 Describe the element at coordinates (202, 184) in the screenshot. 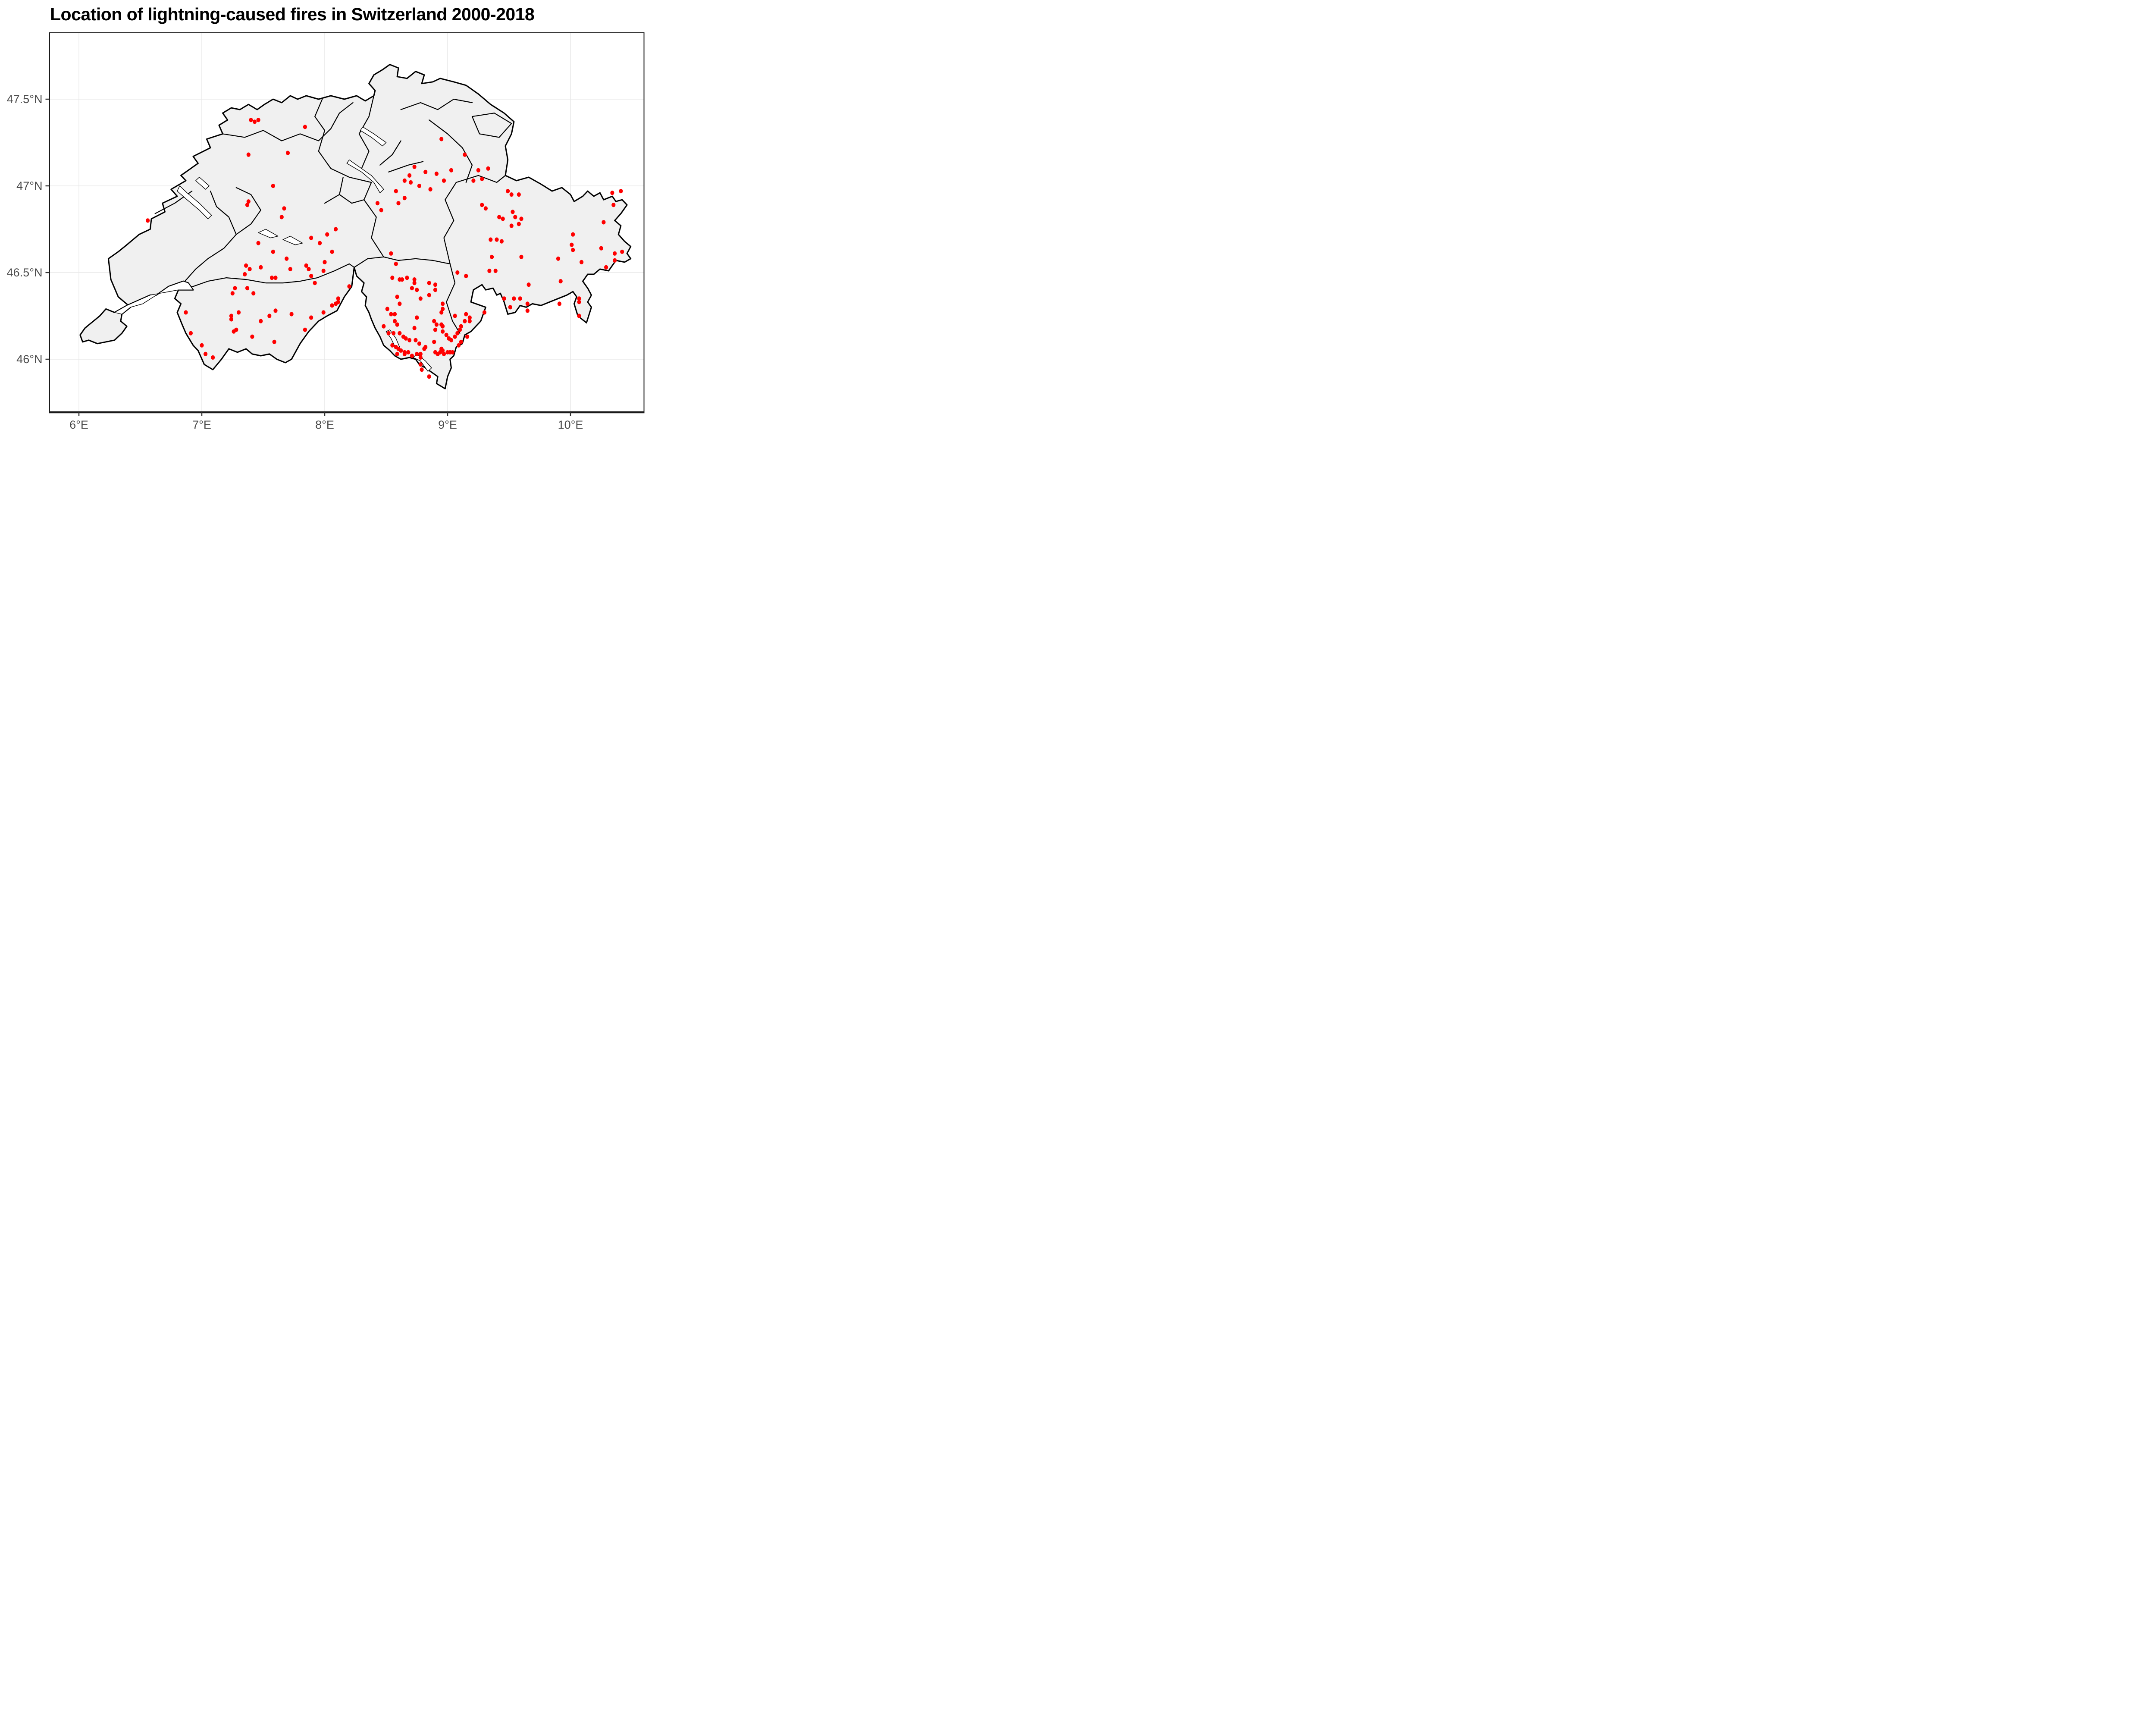

I see `lake-biel` at that location.